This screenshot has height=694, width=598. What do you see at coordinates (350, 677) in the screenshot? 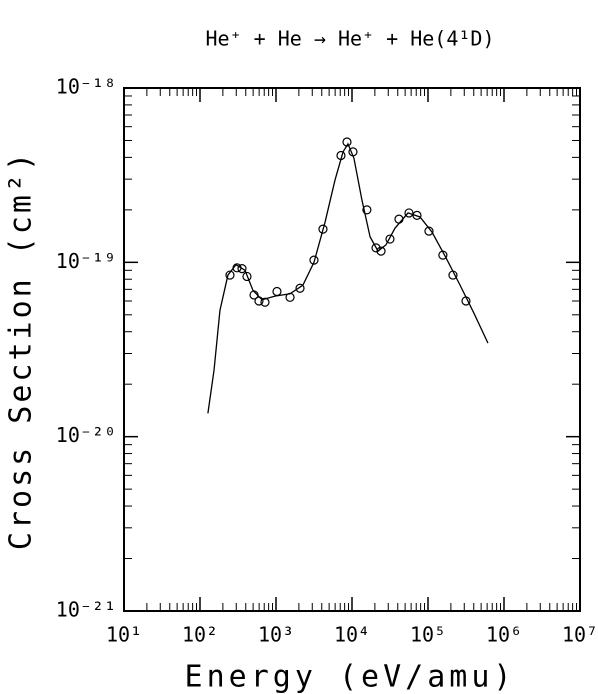
I see `x-axis-label: Energy (eV/amu)` at bounding box center [350, 677].